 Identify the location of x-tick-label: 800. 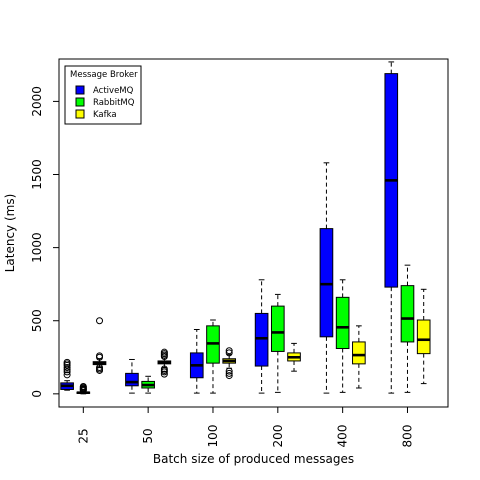
(407, 436).